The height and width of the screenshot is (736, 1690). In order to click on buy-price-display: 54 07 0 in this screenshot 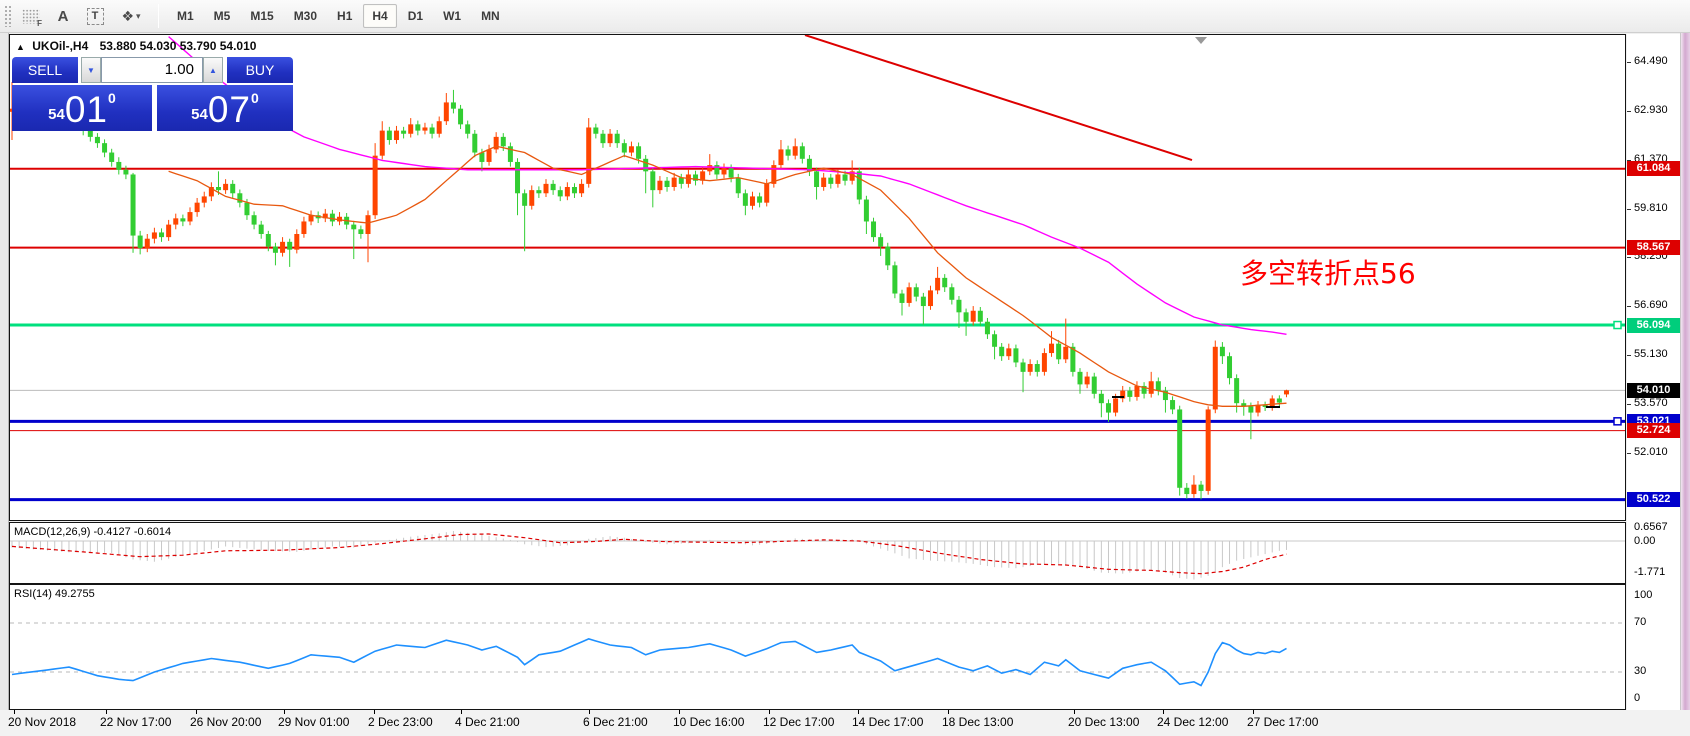, I will do `click(225, 108)`.